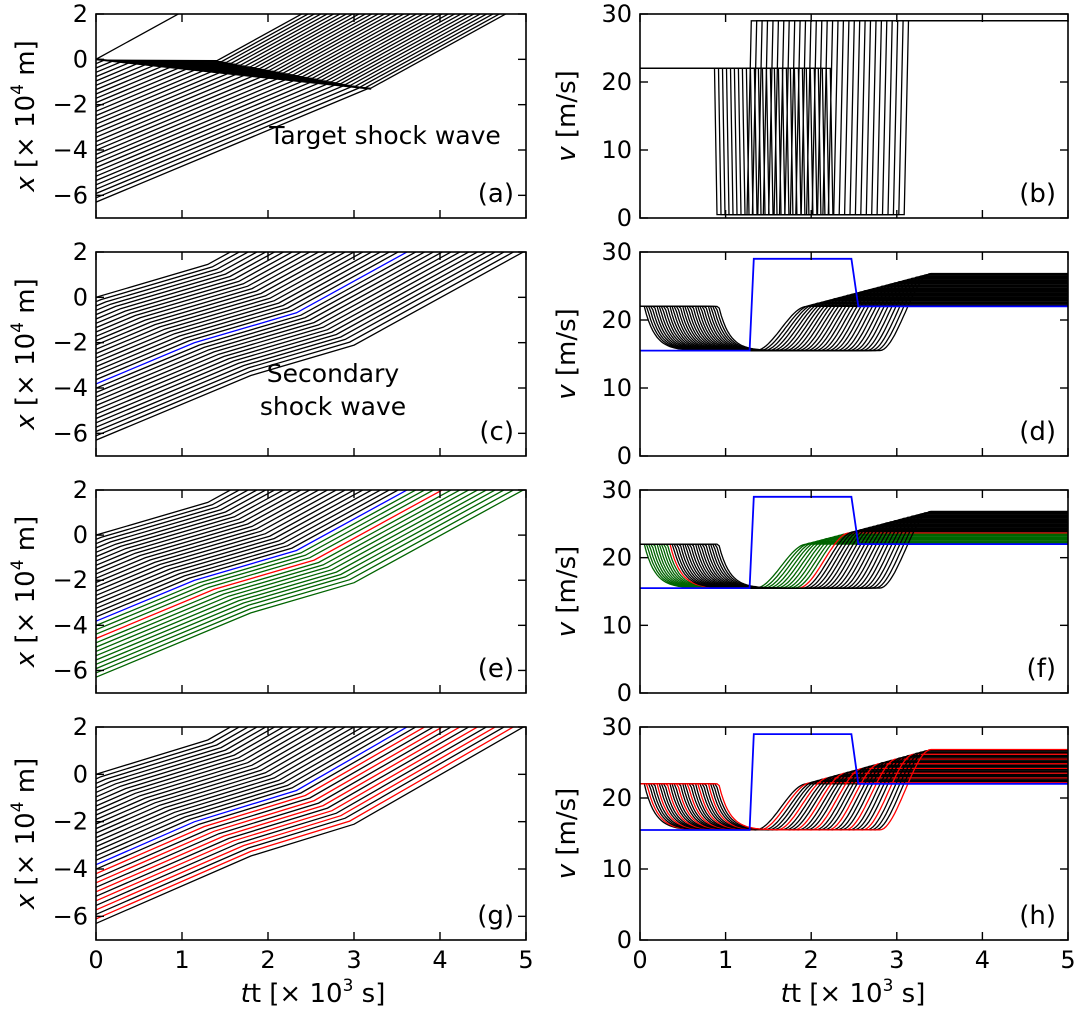  Describe the element at coordinates (26, 62) in the screenshot. I see `y-axis-title-post: m]` at that location.